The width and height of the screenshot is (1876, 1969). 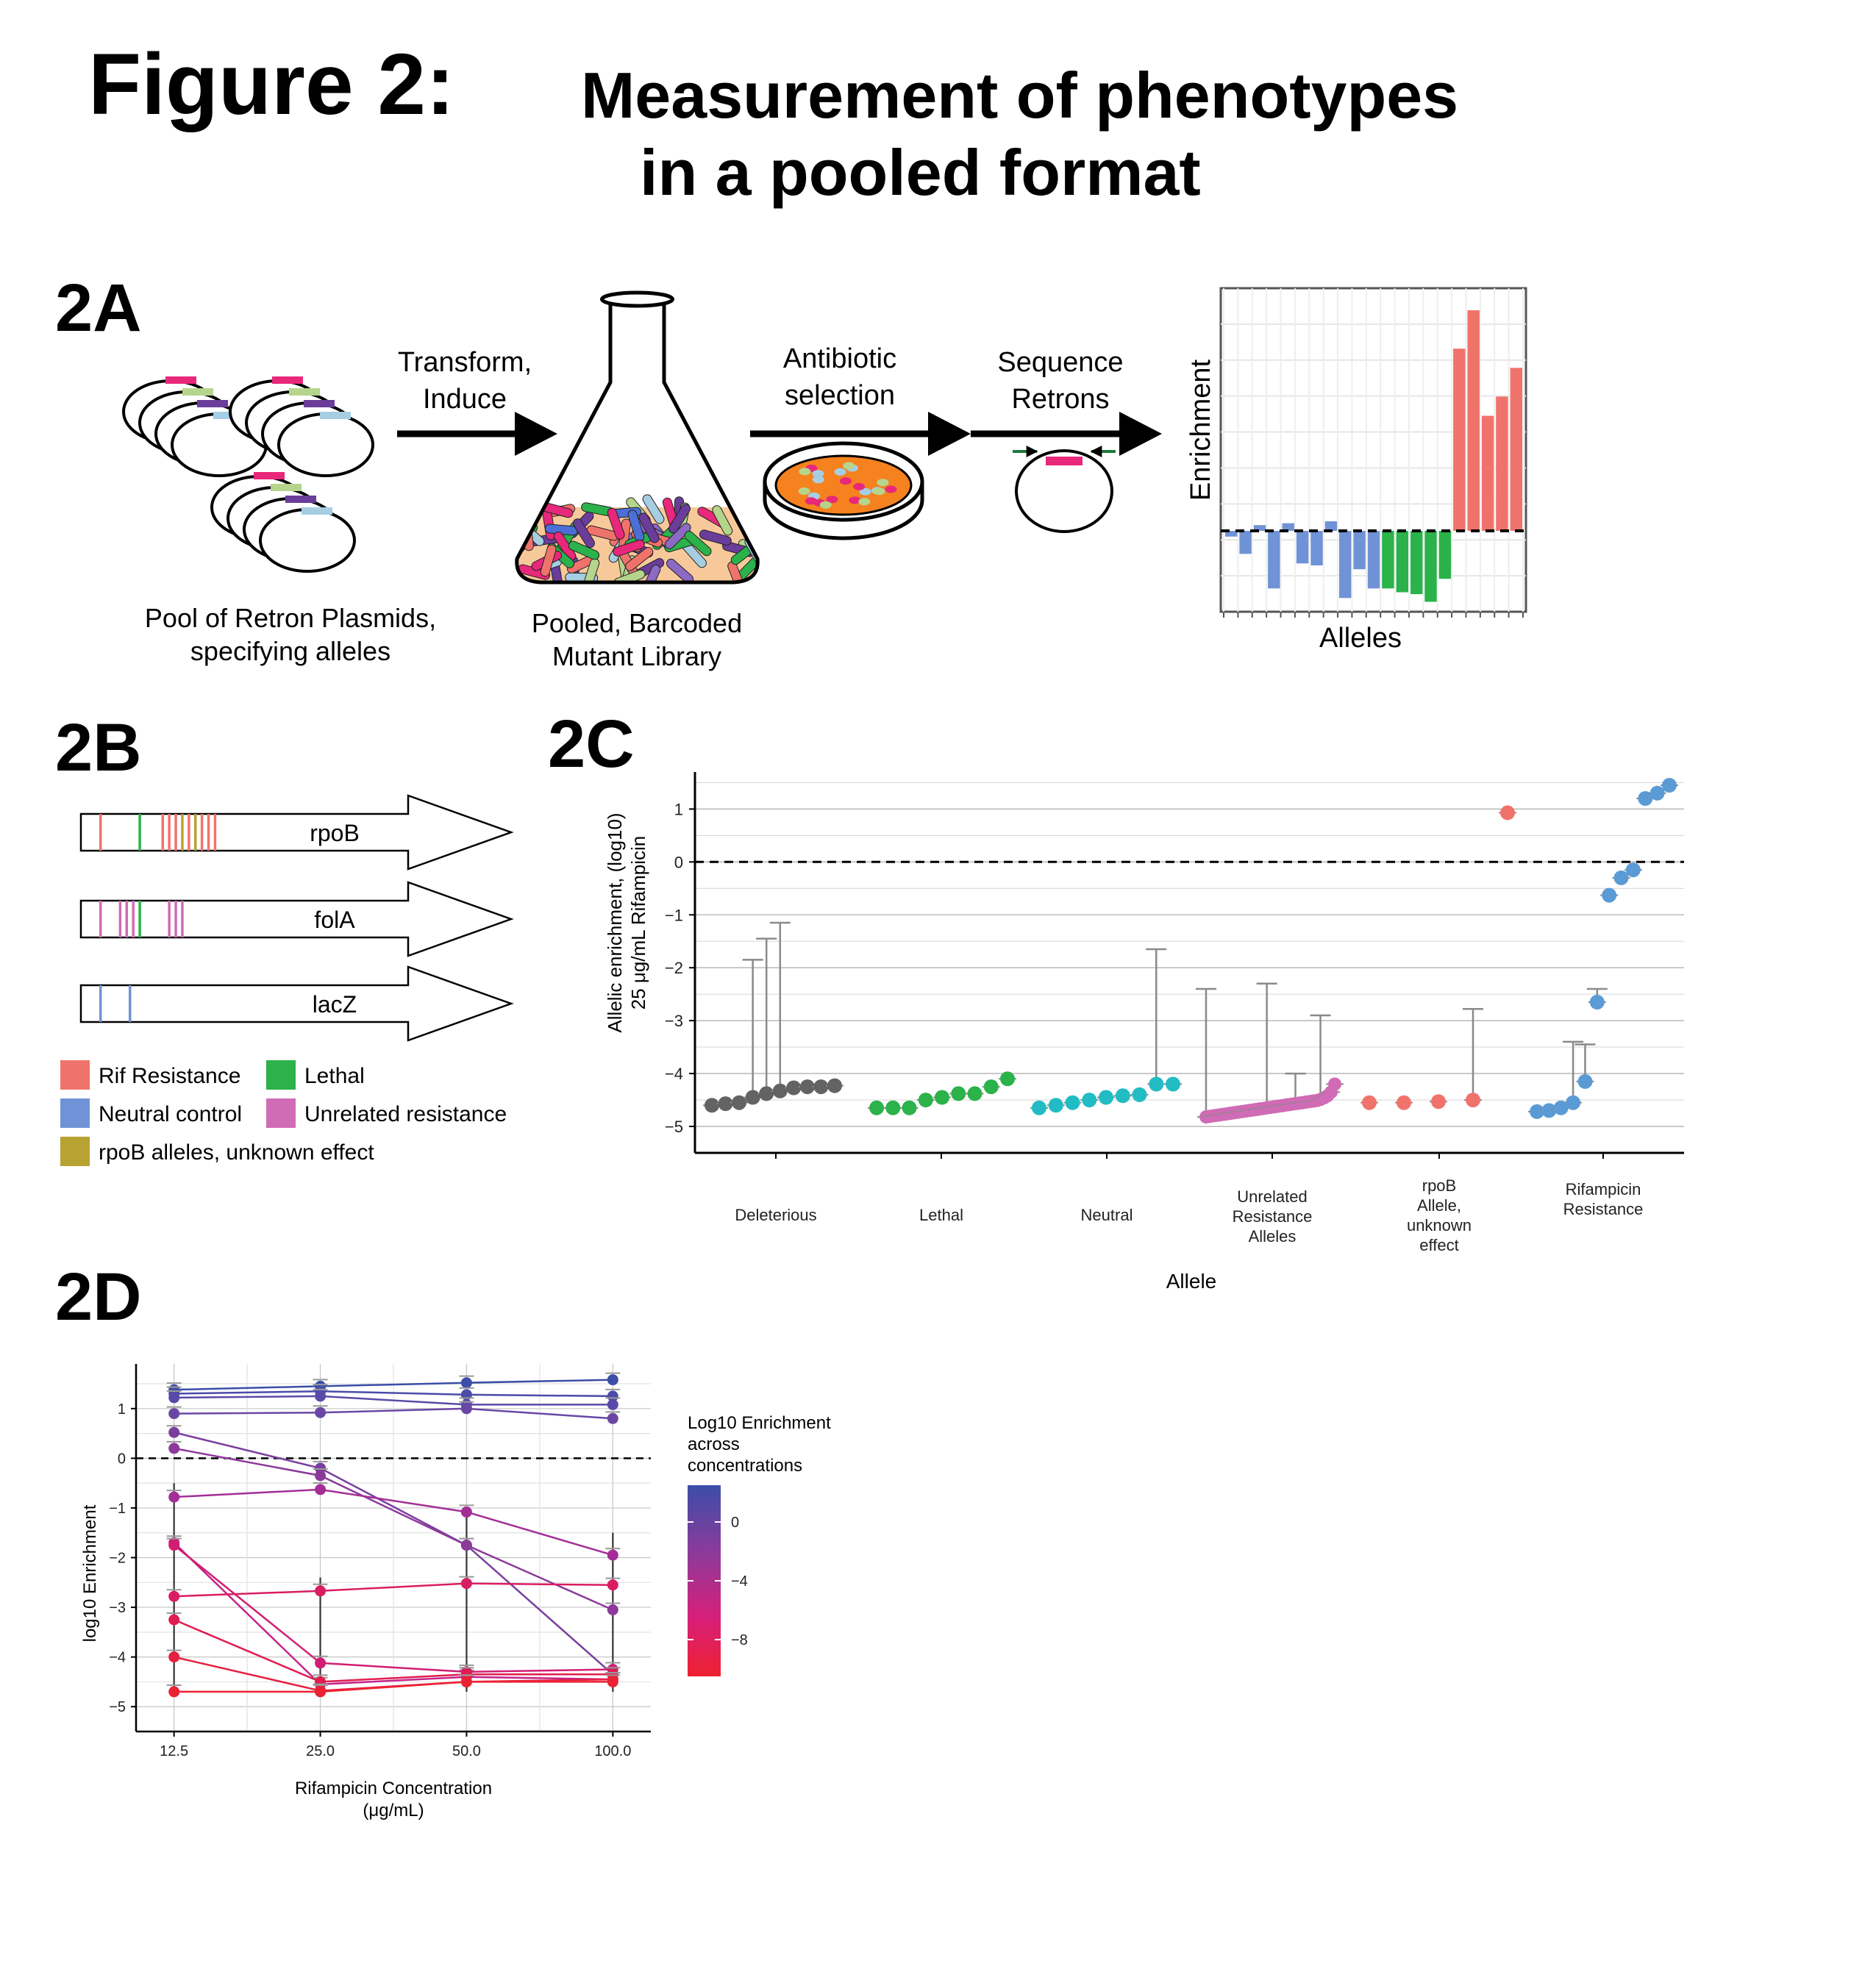 I want to click on panel-a-label: 2A, so click(x=98, y=308).